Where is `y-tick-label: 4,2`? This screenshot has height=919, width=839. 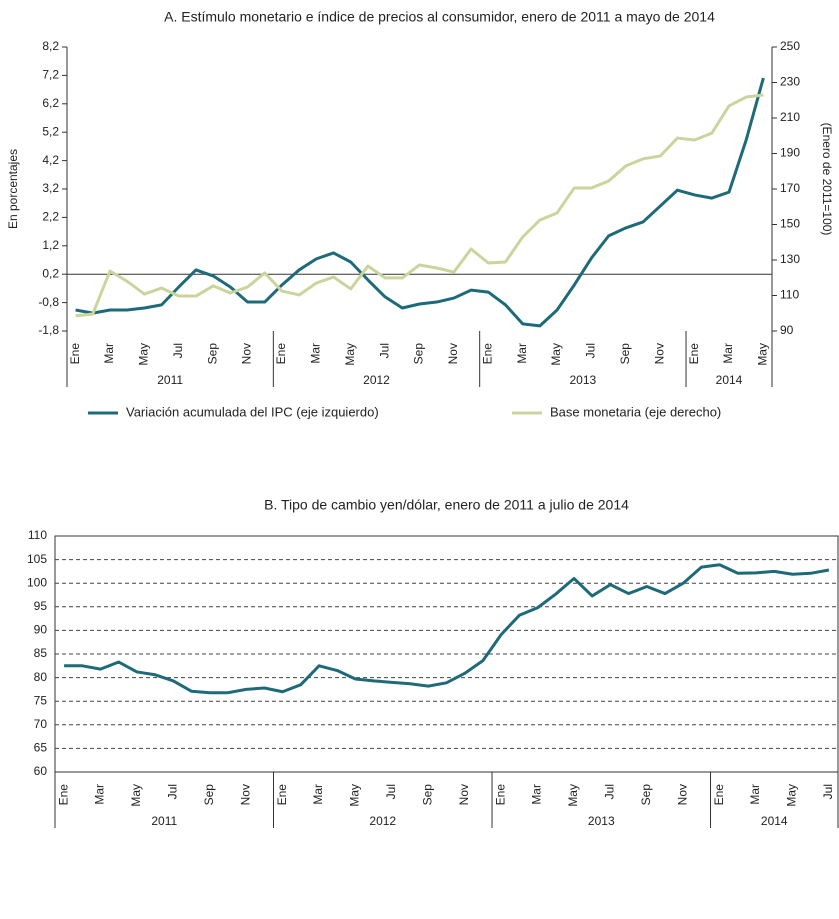 y-tick-label: 4,2 is located at coordinates (50, 160).